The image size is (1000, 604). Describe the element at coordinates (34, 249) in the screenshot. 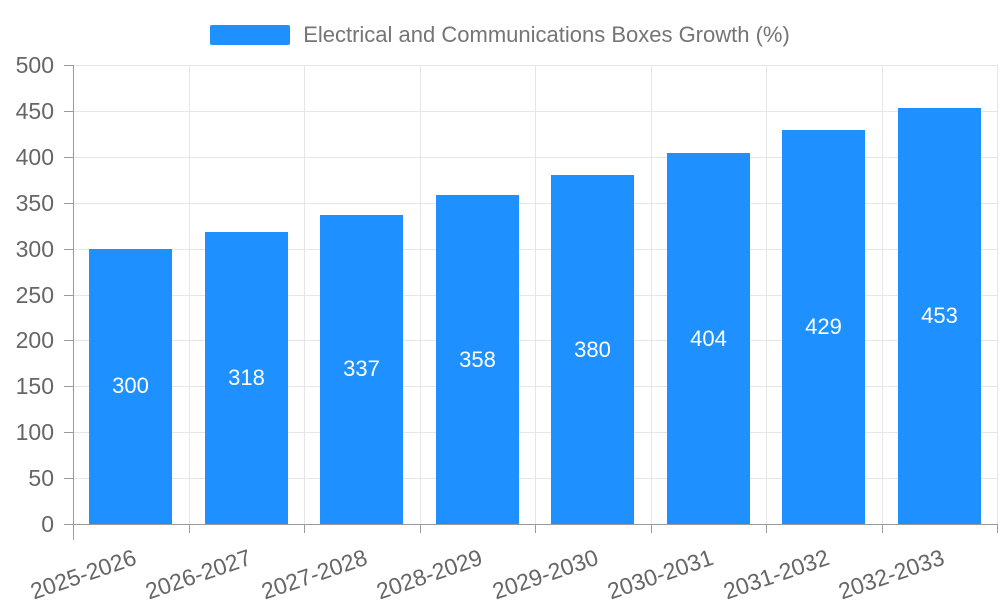

I see `y-axis-label: 300` at that location.